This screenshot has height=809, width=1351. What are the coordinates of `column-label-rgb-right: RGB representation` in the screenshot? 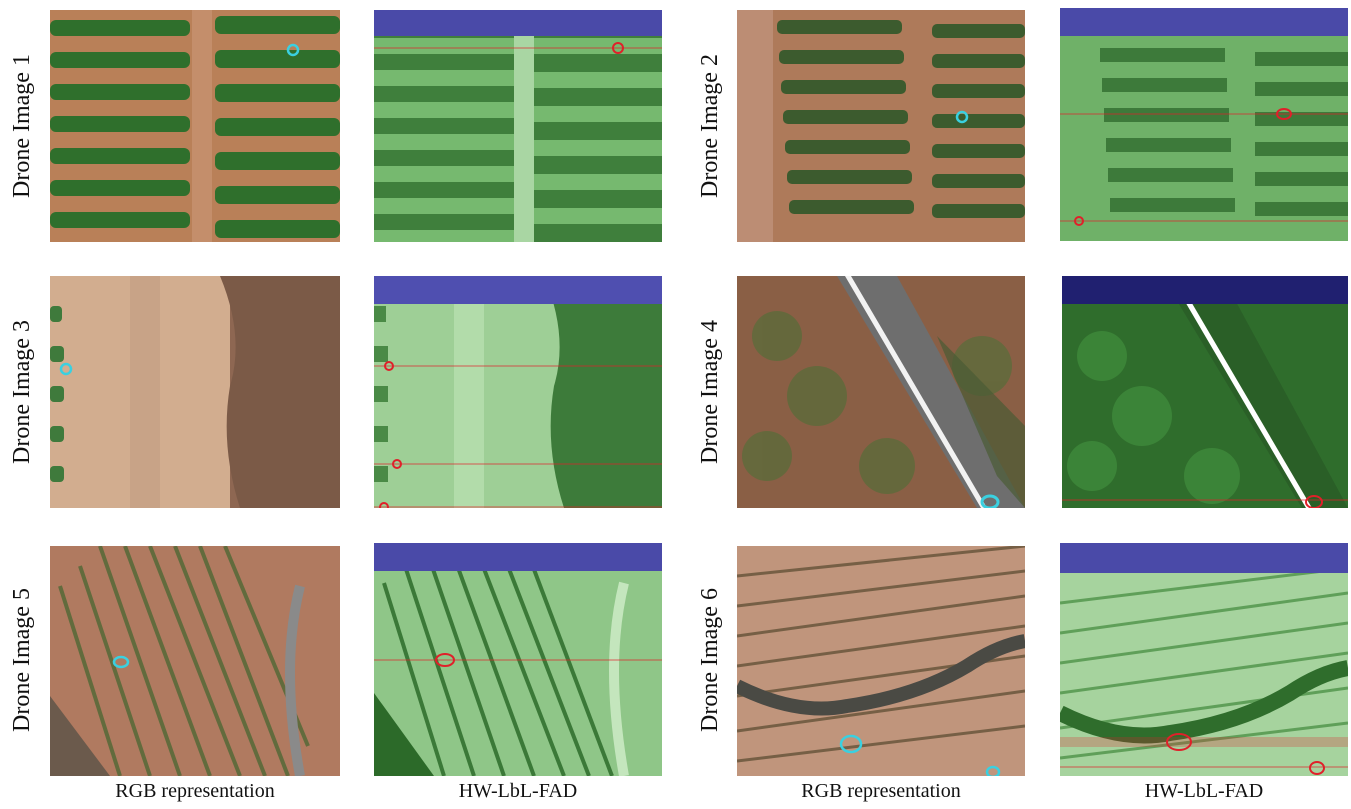 It's located at (881, 791).